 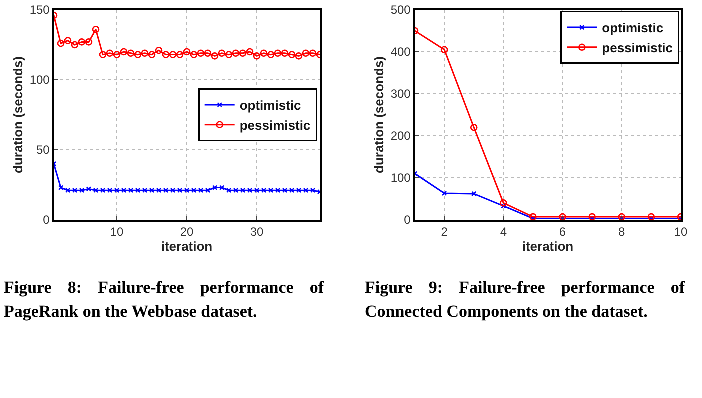 I want to click on x-tick-label: 6, so click(x=562, y=232).